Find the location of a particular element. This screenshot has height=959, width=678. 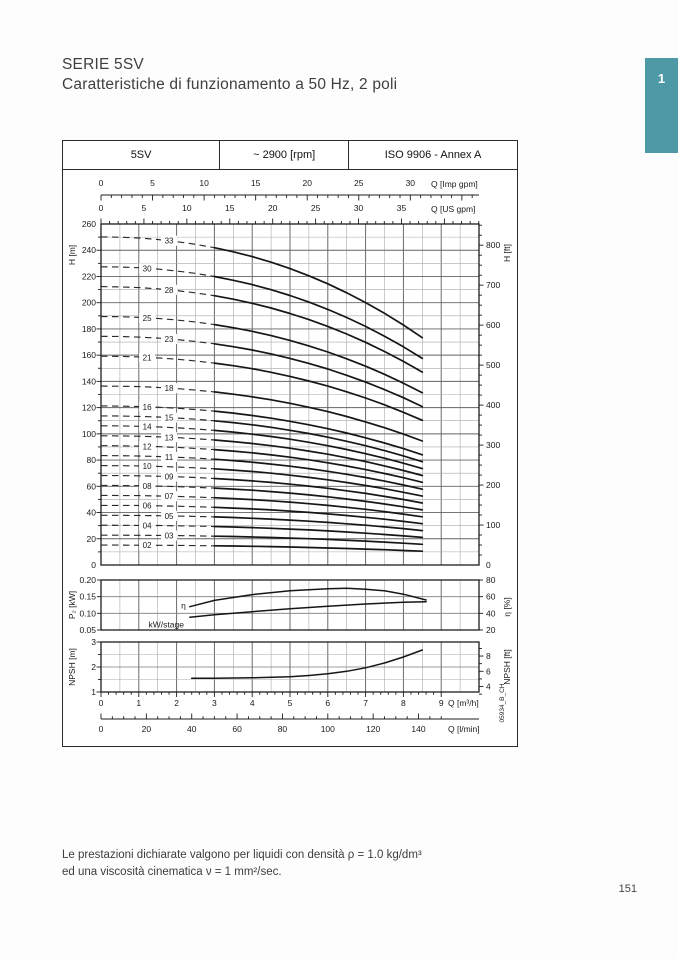

svg-text: 0.05 is located at coordinates (87, 630).